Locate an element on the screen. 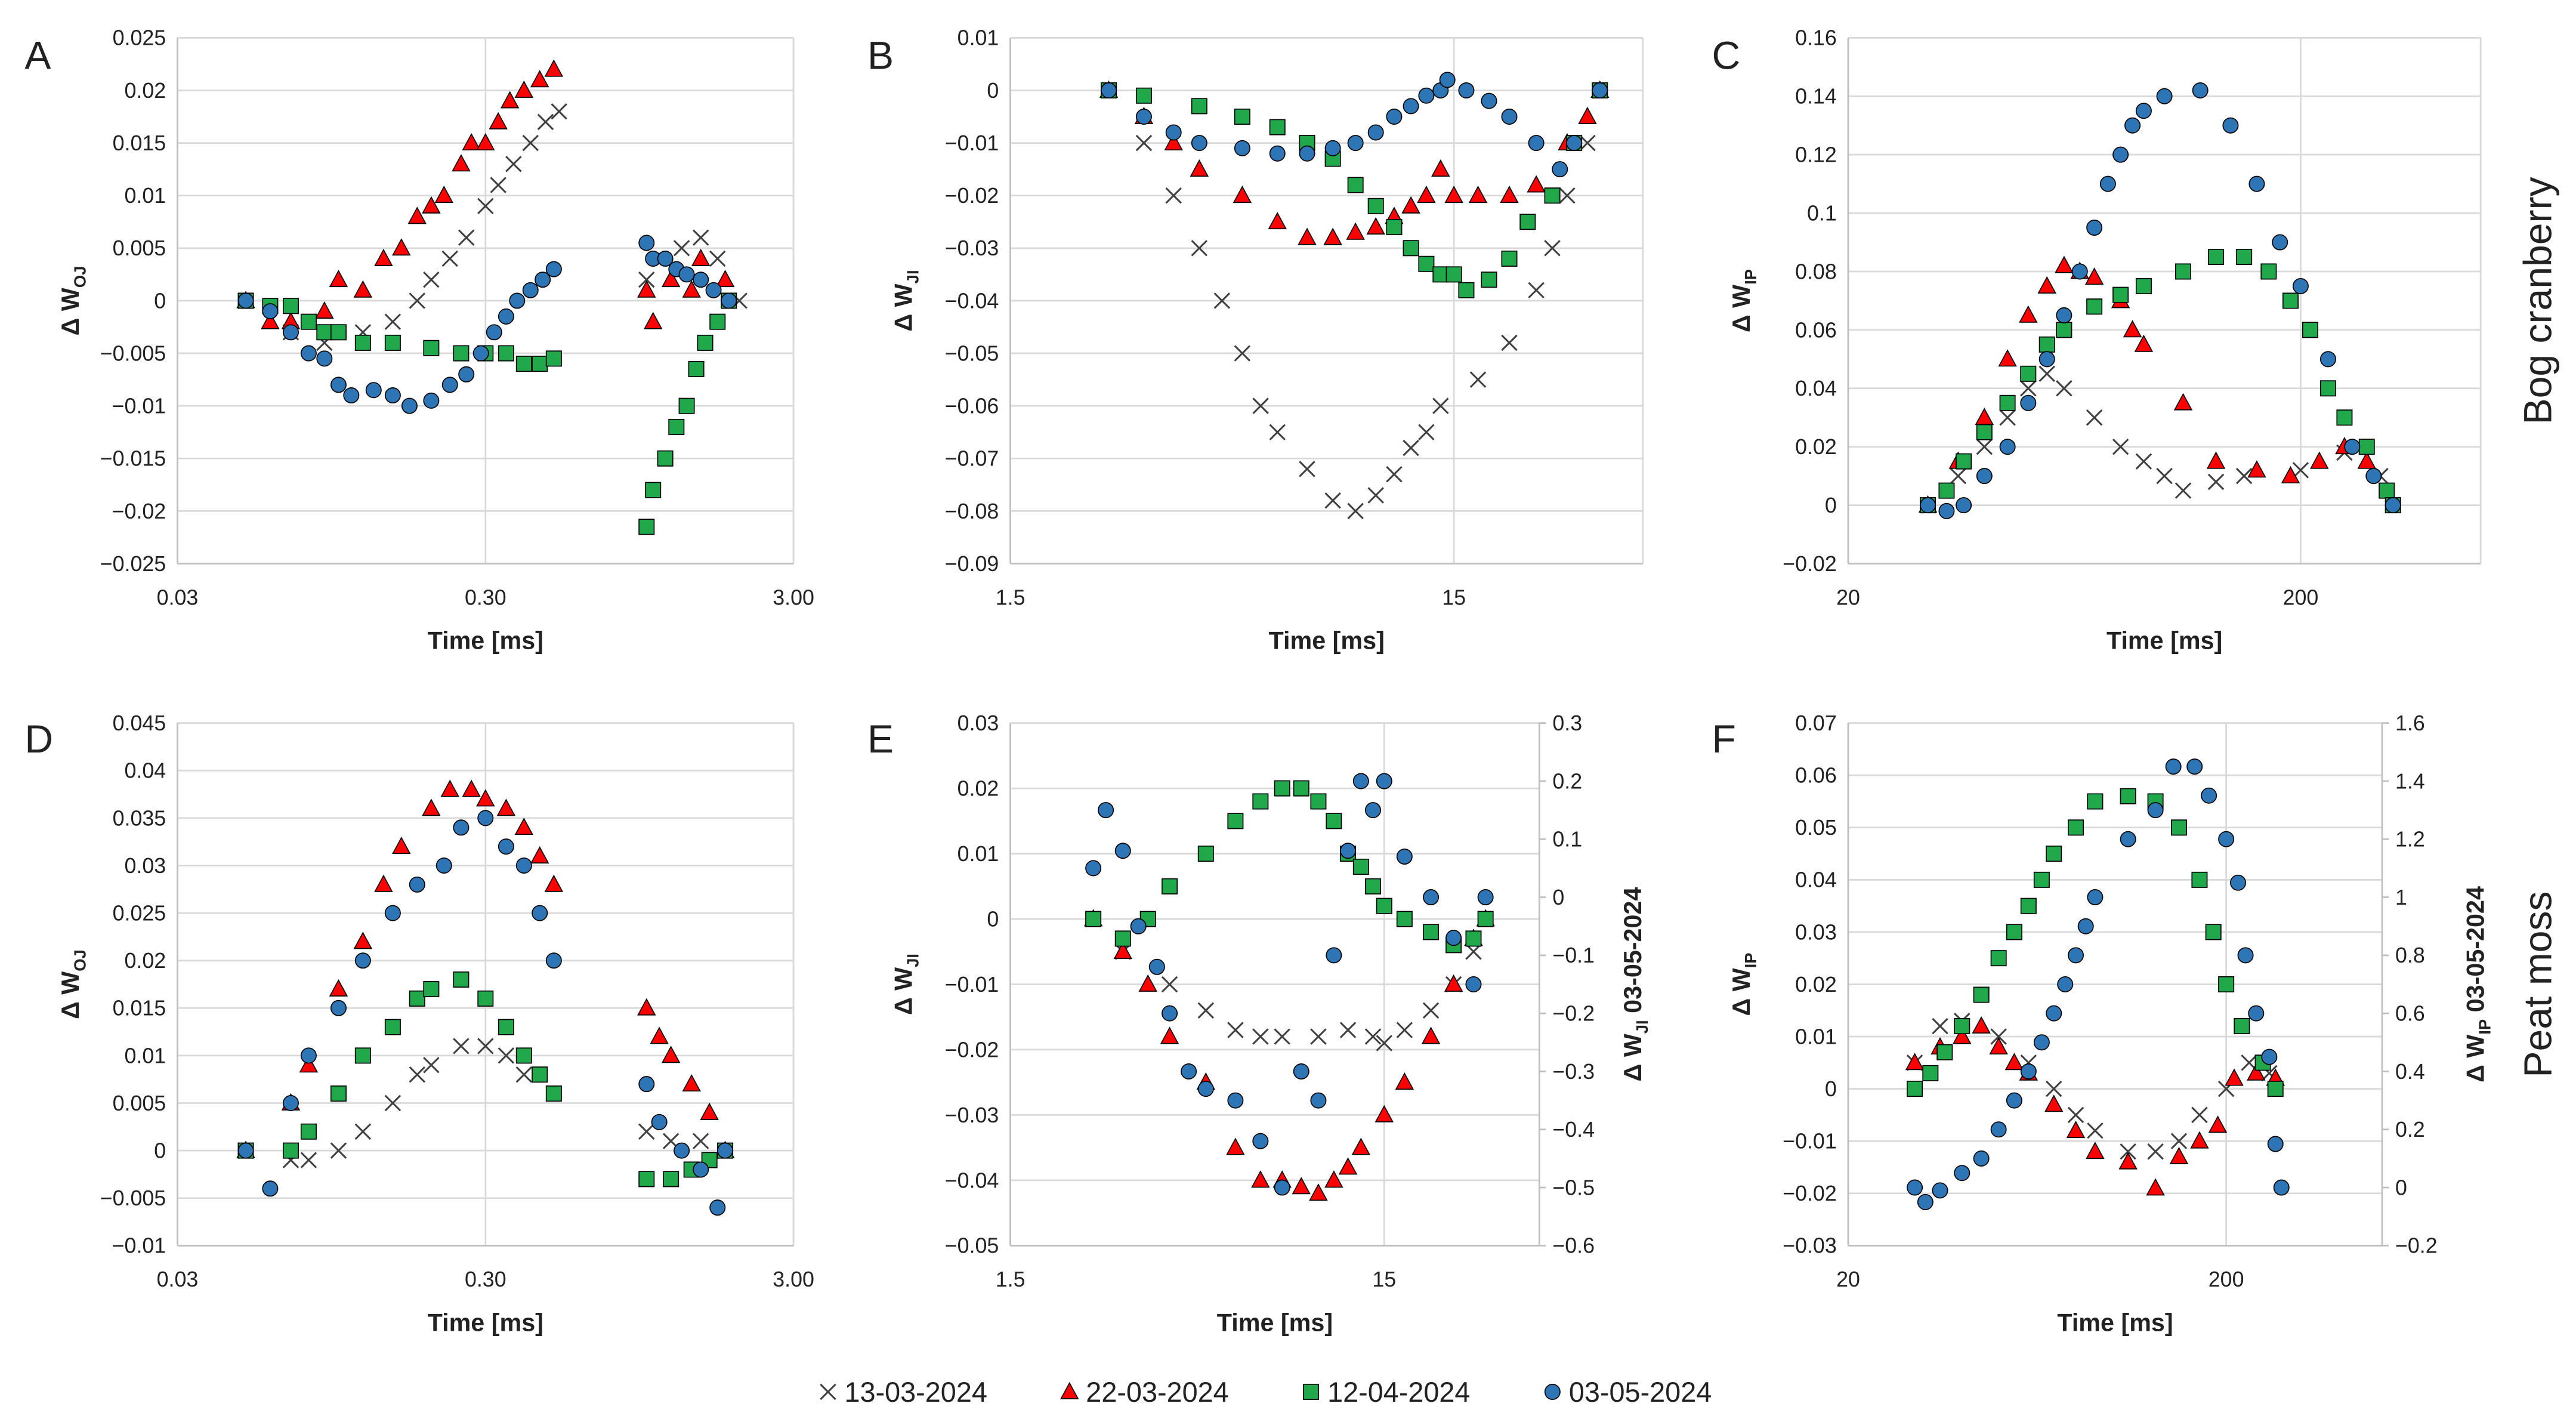 Image resolution: width=2576 pixels, height=1428 pixels. y-axis-label: Δ WOJ is located at coordinates (73, 301).